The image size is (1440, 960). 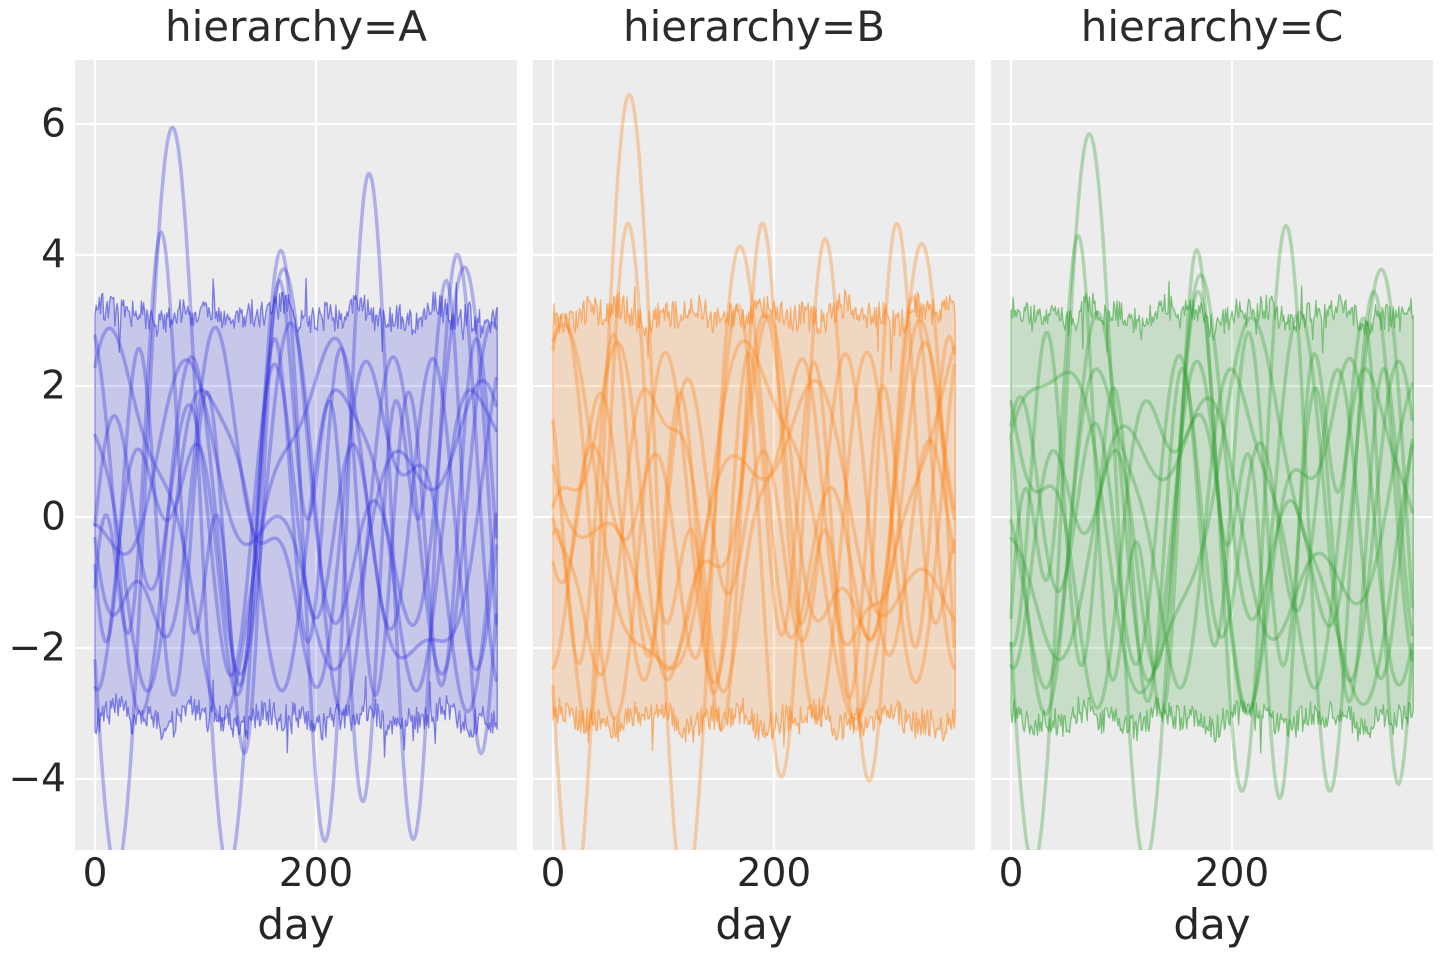 What do you see at coordinates (53, 124) in the screenshot?
I see `y-tick-label: 6` at bounding box center [53, 124].